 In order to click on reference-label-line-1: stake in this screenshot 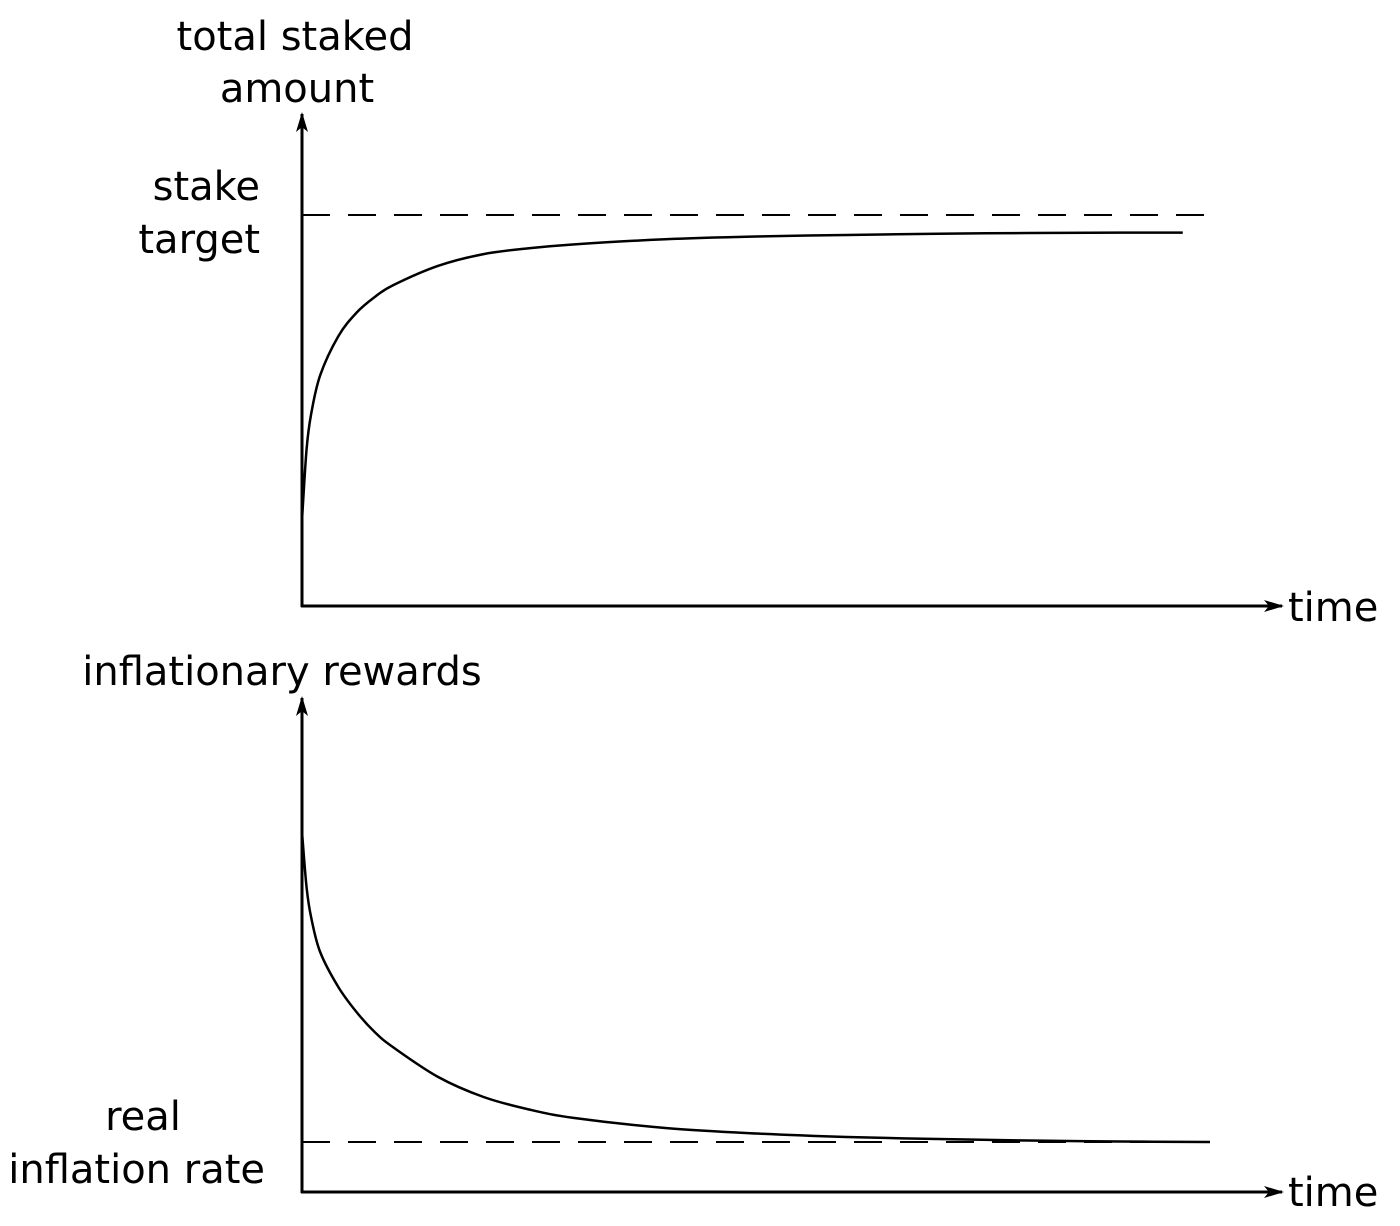, I will do `click(206, 187)`.